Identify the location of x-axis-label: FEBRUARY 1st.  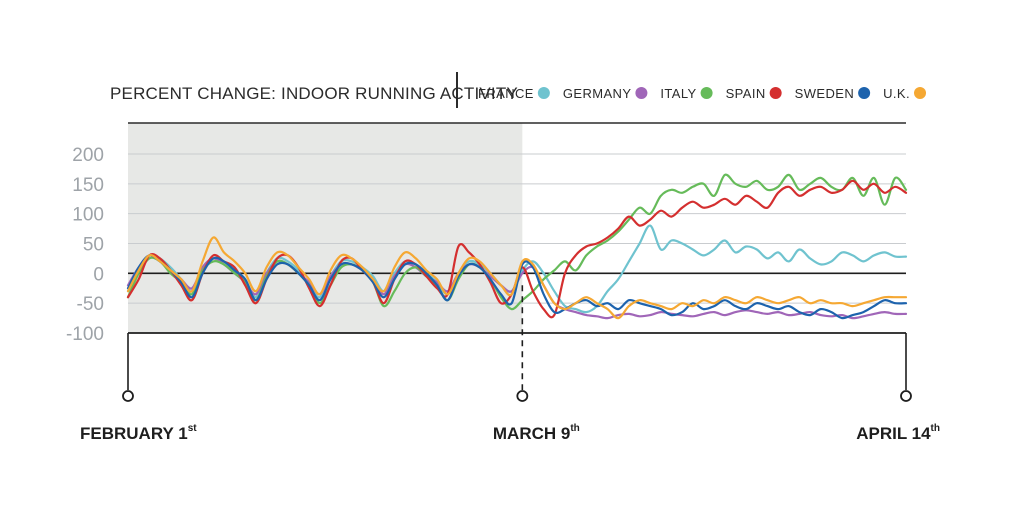
(138, 433).